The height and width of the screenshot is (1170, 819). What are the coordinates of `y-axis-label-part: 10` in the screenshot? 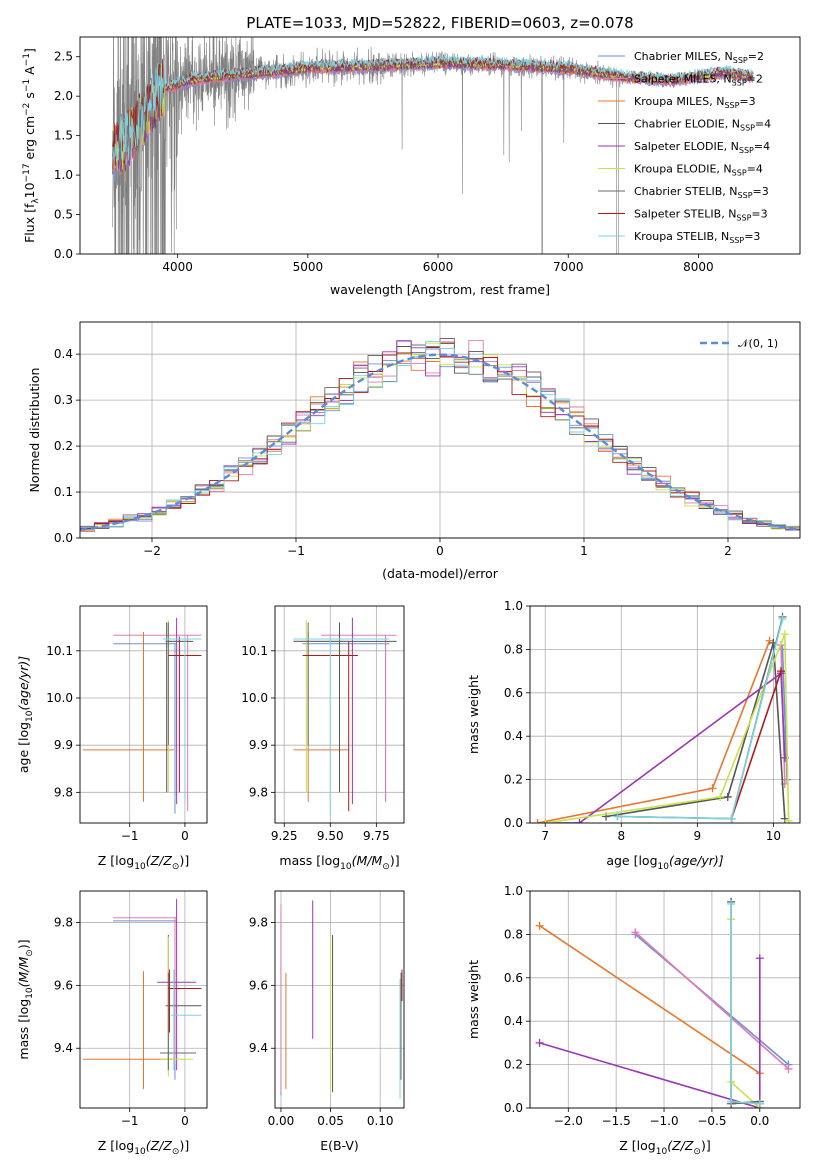 It's located at (29, 190).